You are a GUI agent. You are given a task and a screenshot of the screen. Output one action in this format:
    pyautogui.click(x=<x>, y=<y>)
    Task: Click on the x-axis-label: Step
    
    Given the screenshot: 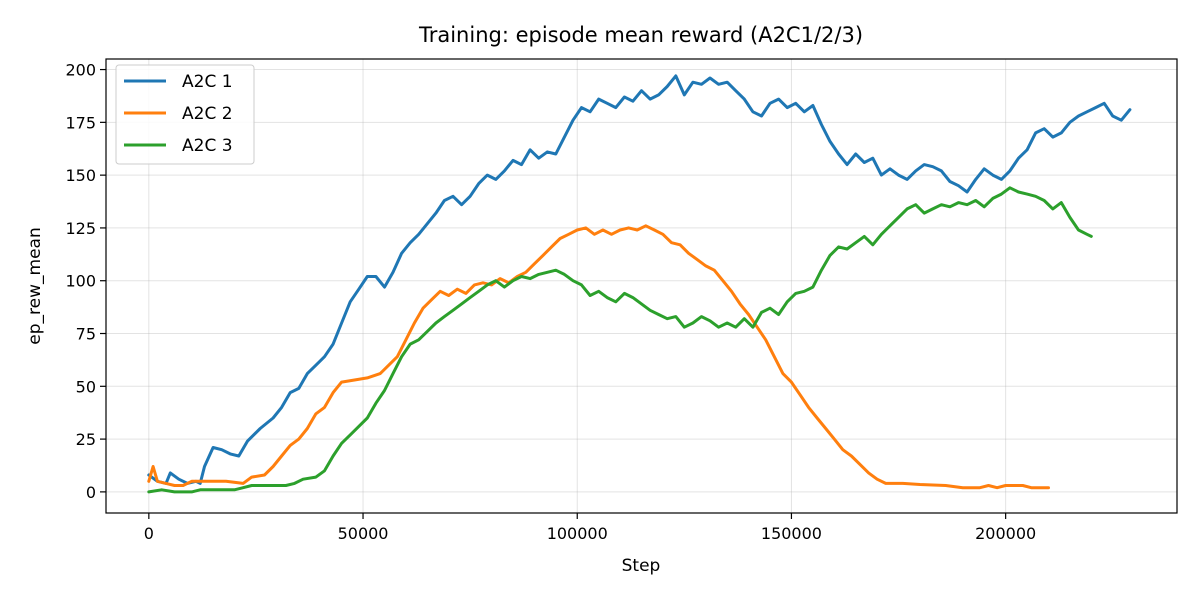 What is the action you would take?
    pyautogui.click(x=641, y=566)
    